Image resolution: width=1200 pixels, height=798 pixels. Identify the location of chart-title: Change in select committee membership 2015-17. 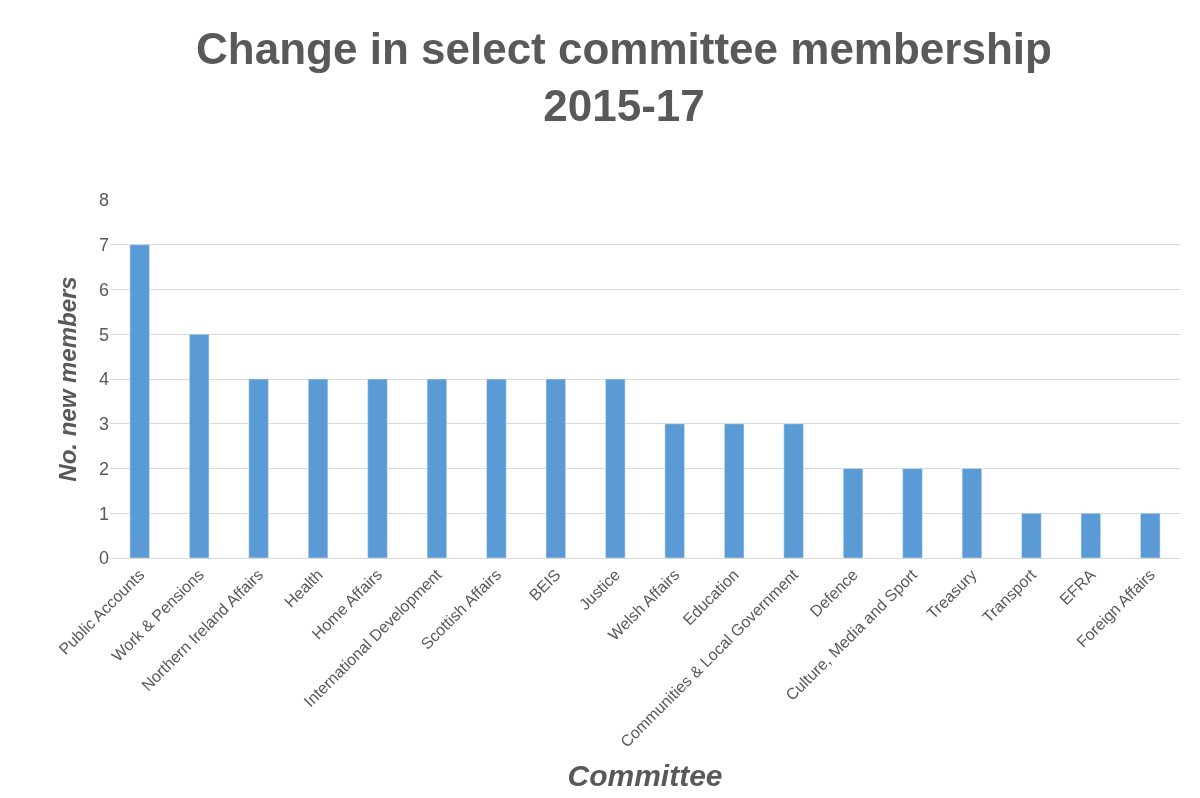
(624, 77).